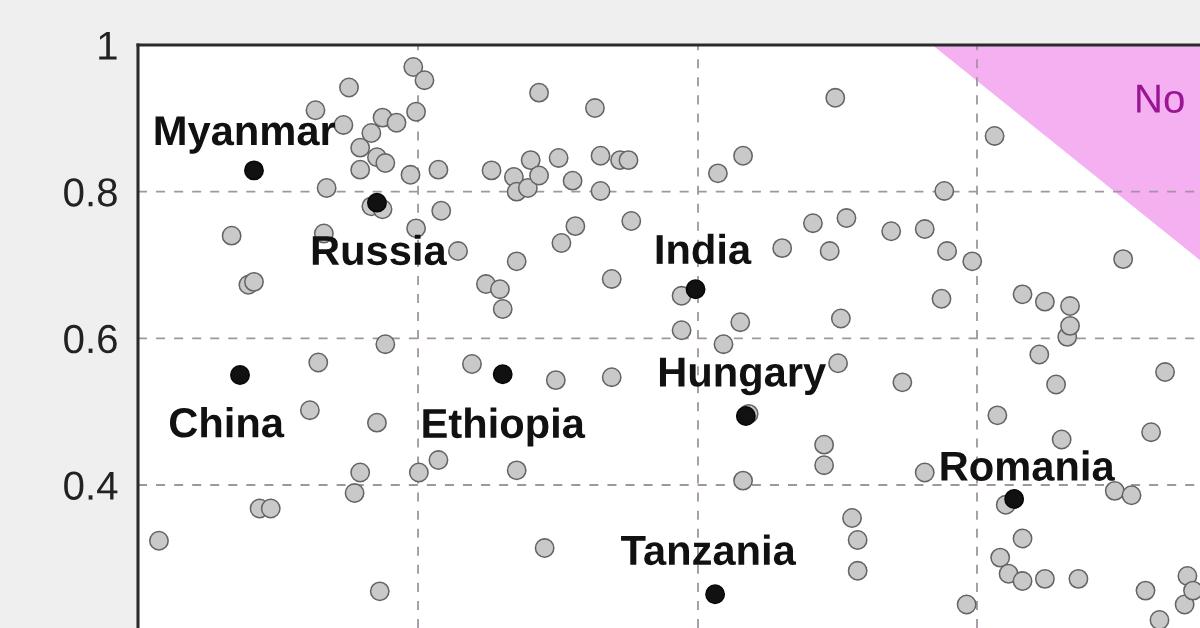  Describe the element at coordinates (1028, 465) in the screenshot. I see `data-label: Romania` at that location.